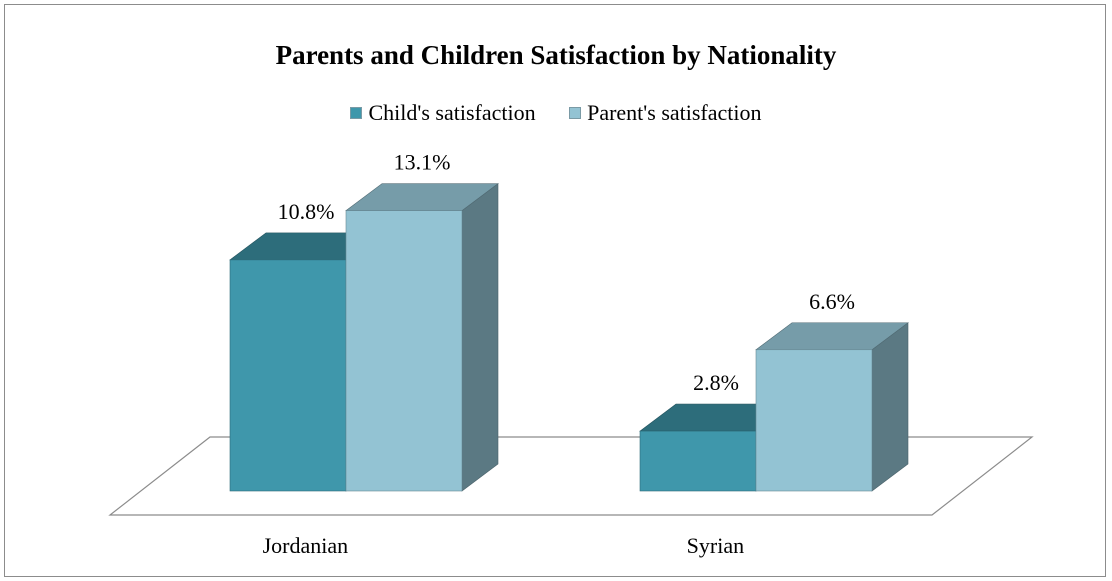 This screenshot has height=581, width=1112. I want to click on bar-jordanian-child, so click(288, 375).